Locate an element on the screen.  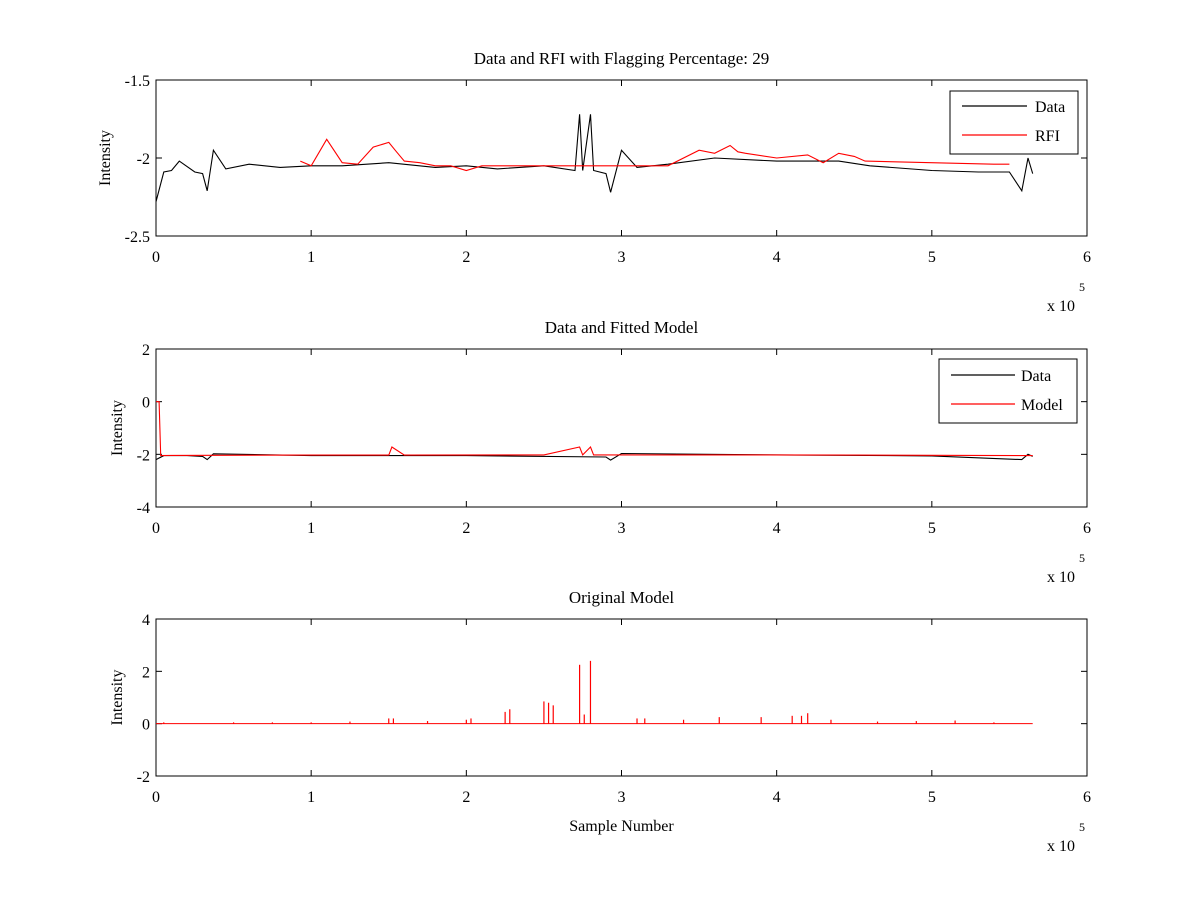
y-tick-label: -4 is located at coordinates (143, 508).